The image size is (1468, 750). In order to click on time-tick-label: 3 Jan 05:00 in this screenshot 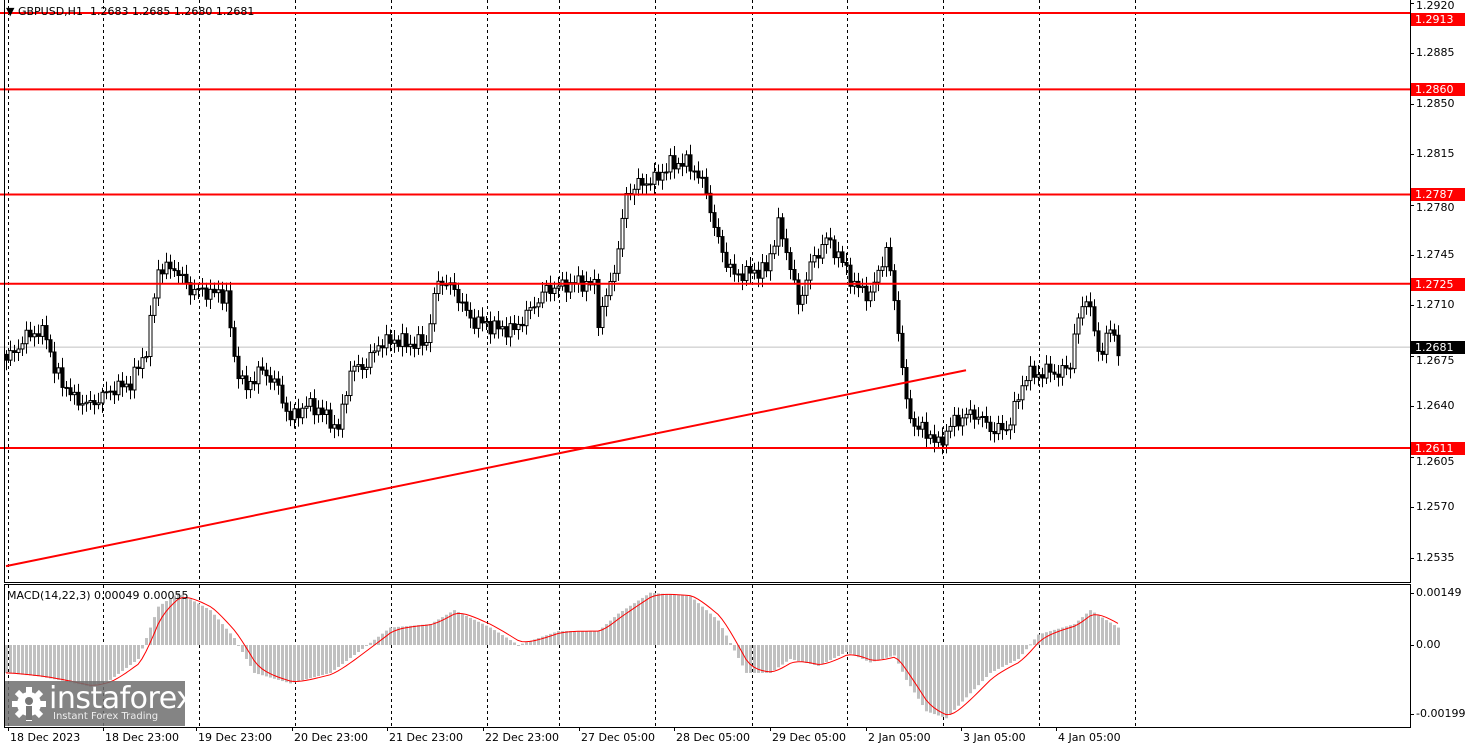, I will do `click(994, 737)`.